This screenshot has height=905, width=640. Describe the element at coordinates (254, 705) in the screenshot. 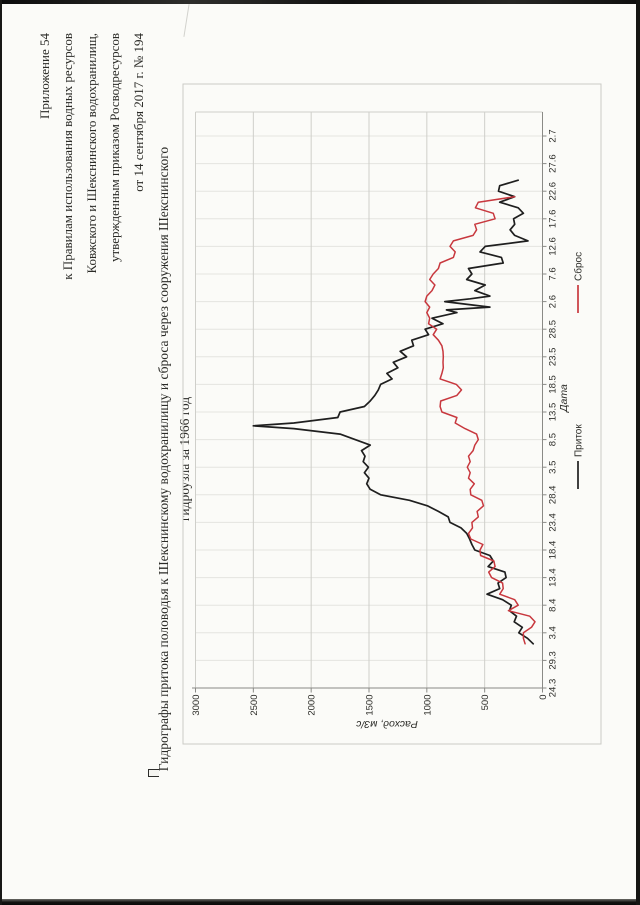

I see `y-tick-label: 2500` at that location.